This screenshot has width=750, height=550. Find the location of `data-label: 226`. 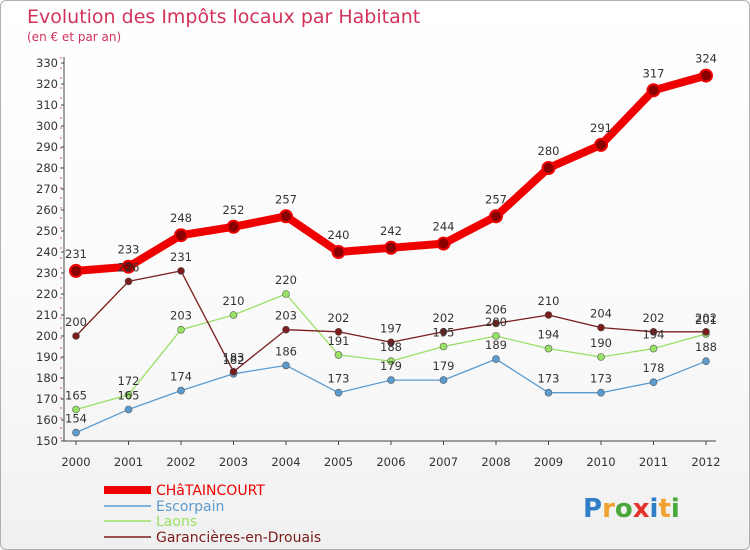

data-label: 226 is located at coordinates (129, 267).